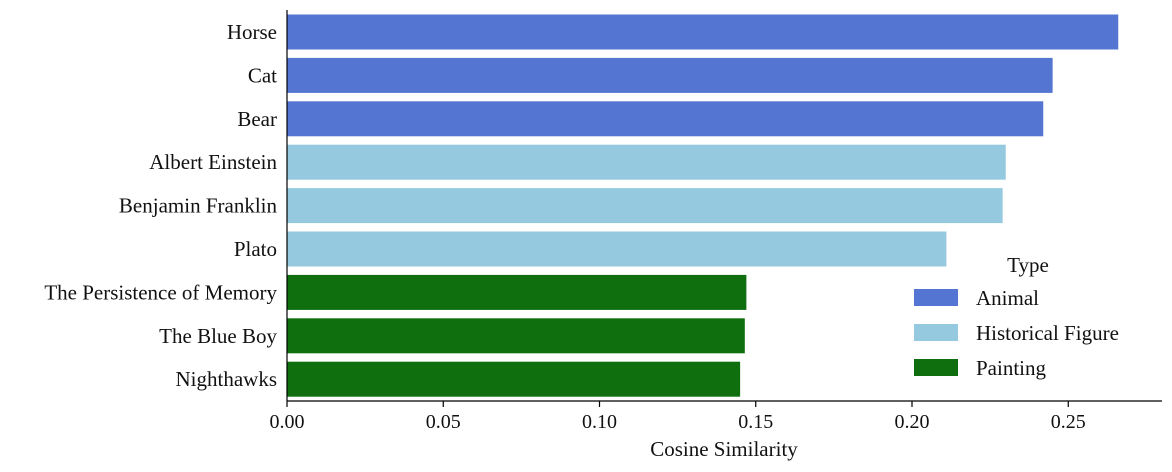  Describe the element at coordinates (213, 162) in the screenshot. I see `category-label: Albert Einstein` at that location.